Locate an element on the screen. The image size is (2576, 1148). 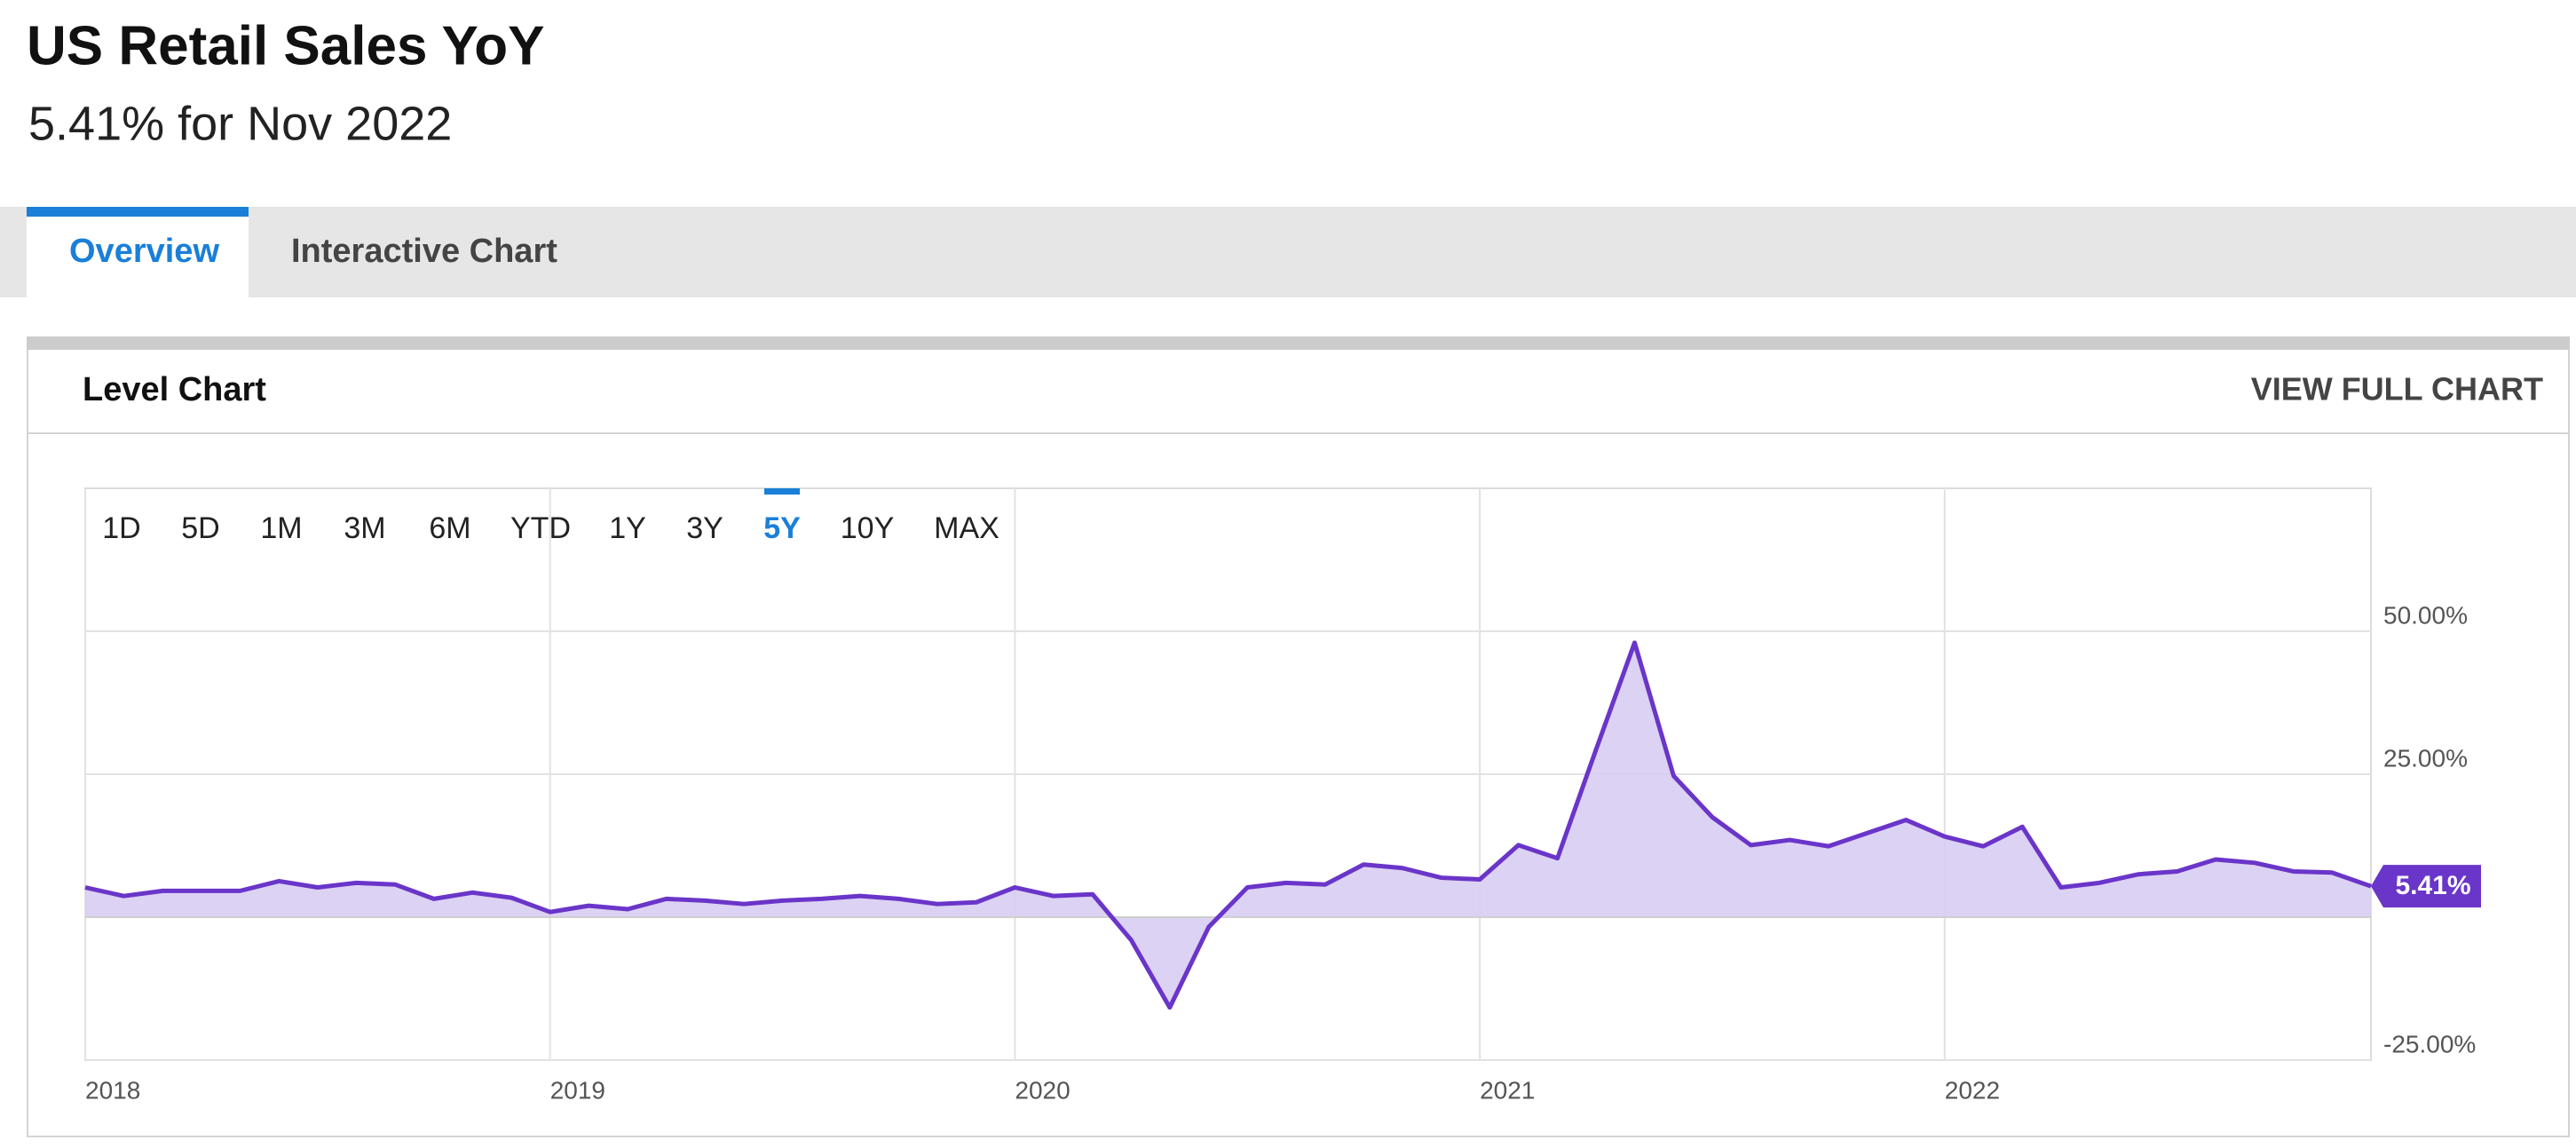
last-value-badge is located at coordinates (2426, 886).